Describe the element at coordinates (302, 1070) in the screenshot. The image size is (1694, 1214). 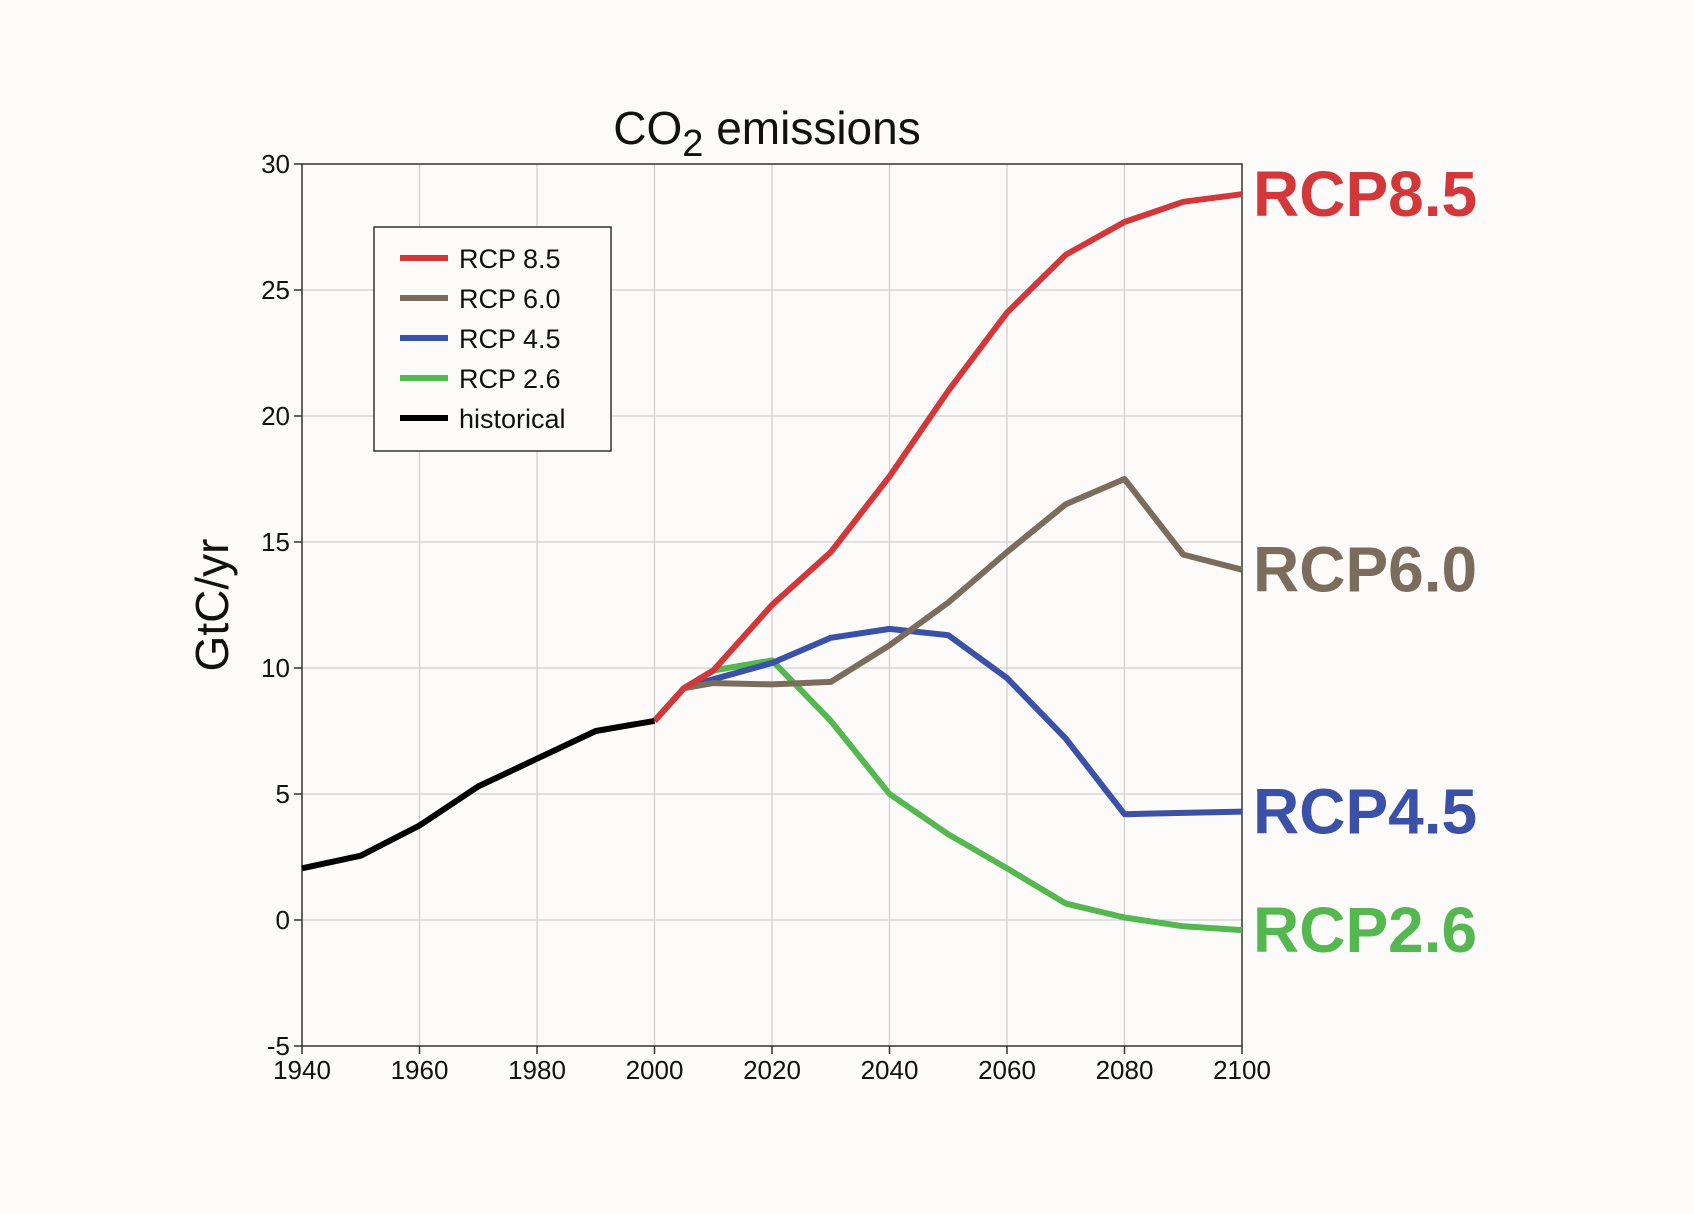
I see `x-tick-label-1940: 1940` at that location.